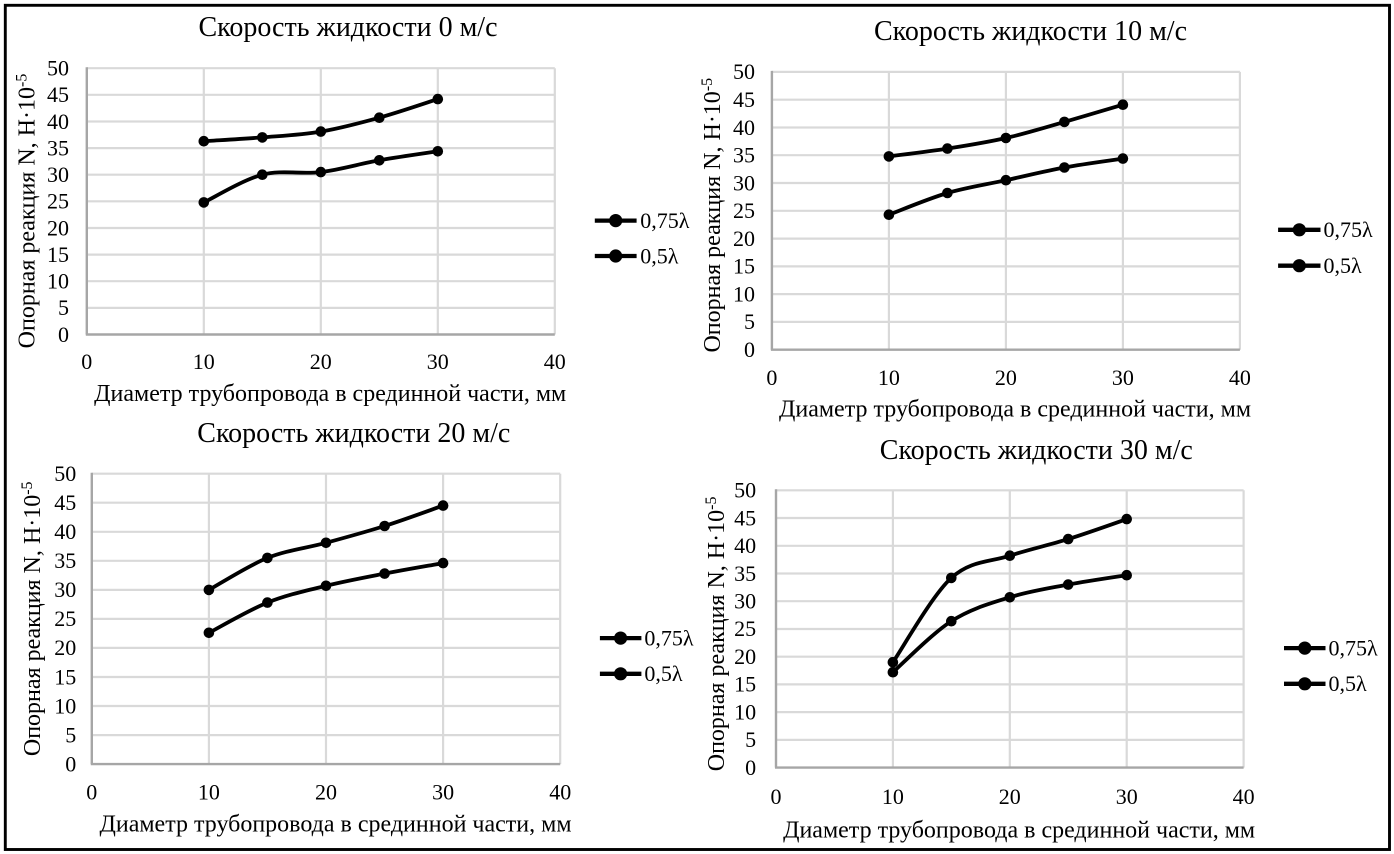 The height and width of the screenshot is (854, 1394). Describe the element at coordinates (1030, 31) in the screenshot. I see `svg-text: Скорость жидкости 10 м/с` at that location.